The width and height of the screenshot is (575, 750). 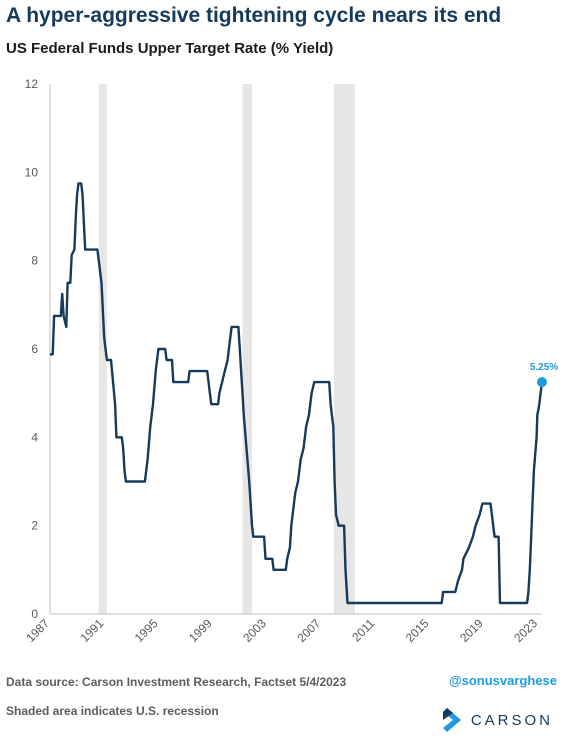 I want to click on x-tick-label: 1991, so click(x=92, y=630).